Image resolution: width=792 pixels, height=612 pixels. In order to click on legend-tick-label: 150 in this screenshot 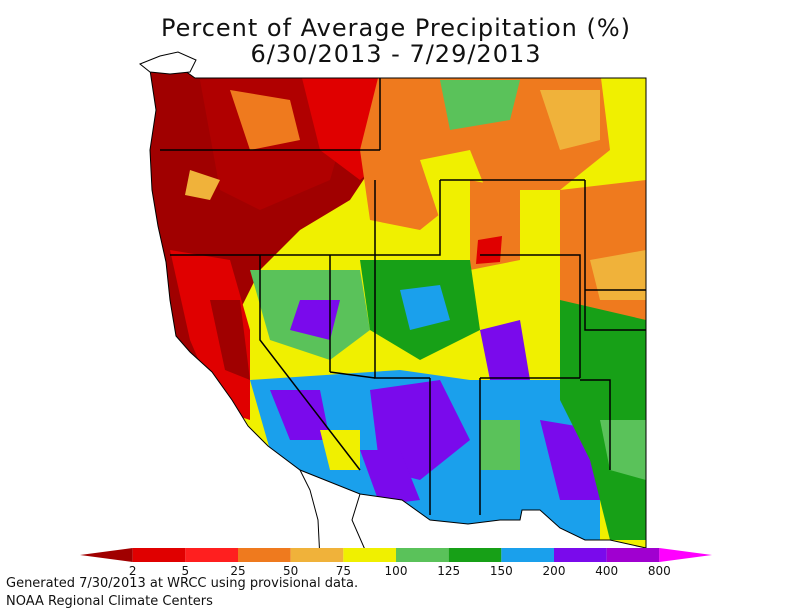, I will do `click(501, 571)`.